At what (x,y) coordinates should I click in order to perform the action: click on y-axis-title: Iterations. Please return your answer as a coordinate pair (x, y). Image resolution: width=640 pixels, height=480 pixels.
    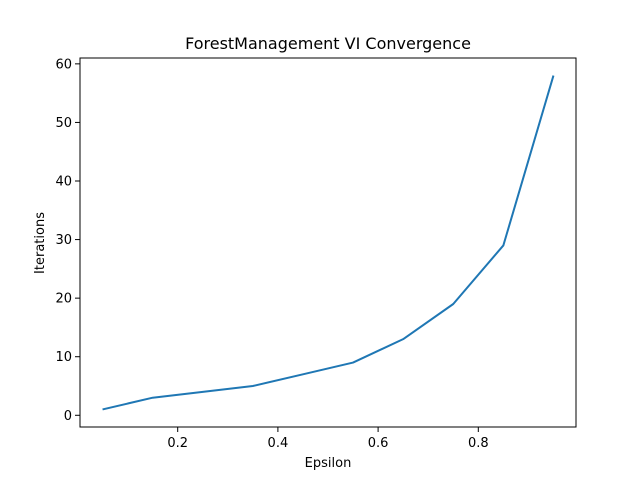
    Looking at the image, I should click on (40, 243).